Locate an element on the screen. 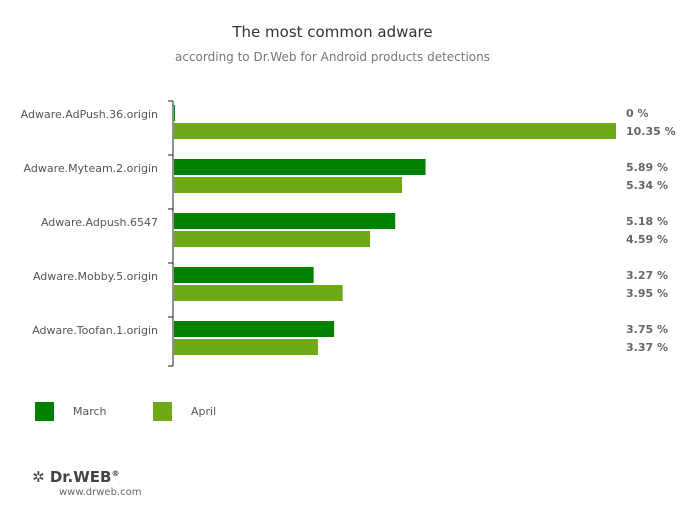 This screenshot has width=685, height=515. drweb-logo: ✲ Dr.WEB® is located at coordinates (75, 477).